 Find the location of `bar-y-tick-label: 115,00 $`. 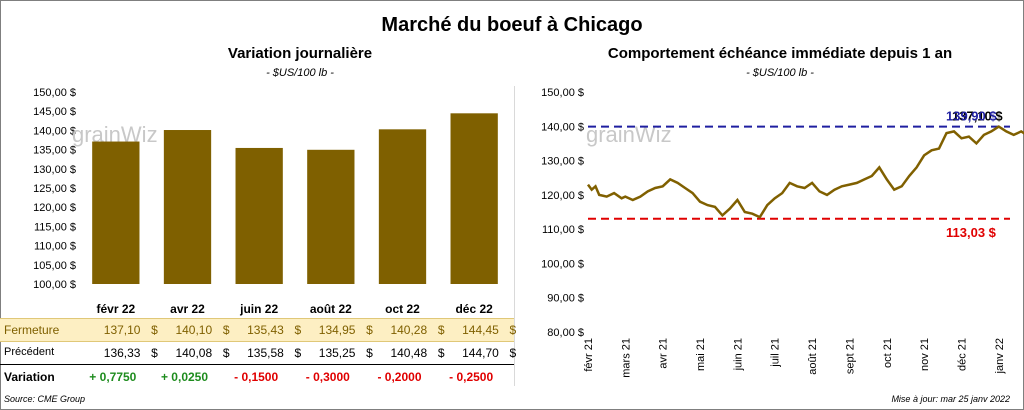

bar-y-tick-label: 115,00 $ is located at coordinates (55, 227).